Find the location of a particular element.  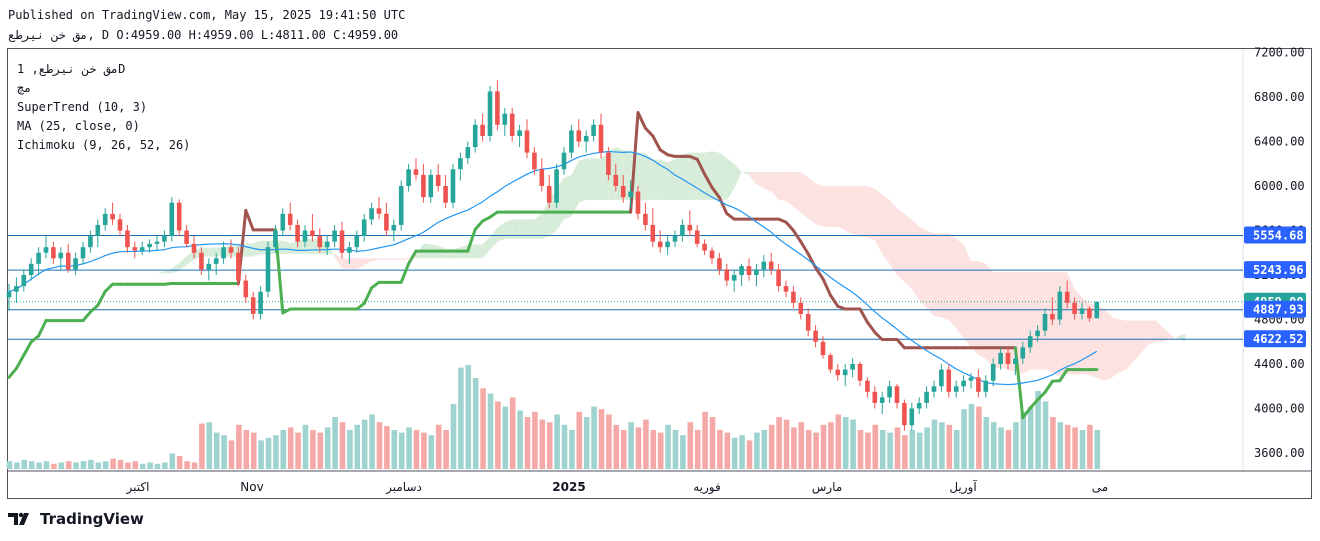

logo-text: TradingView is located at coordinates (92, 519).